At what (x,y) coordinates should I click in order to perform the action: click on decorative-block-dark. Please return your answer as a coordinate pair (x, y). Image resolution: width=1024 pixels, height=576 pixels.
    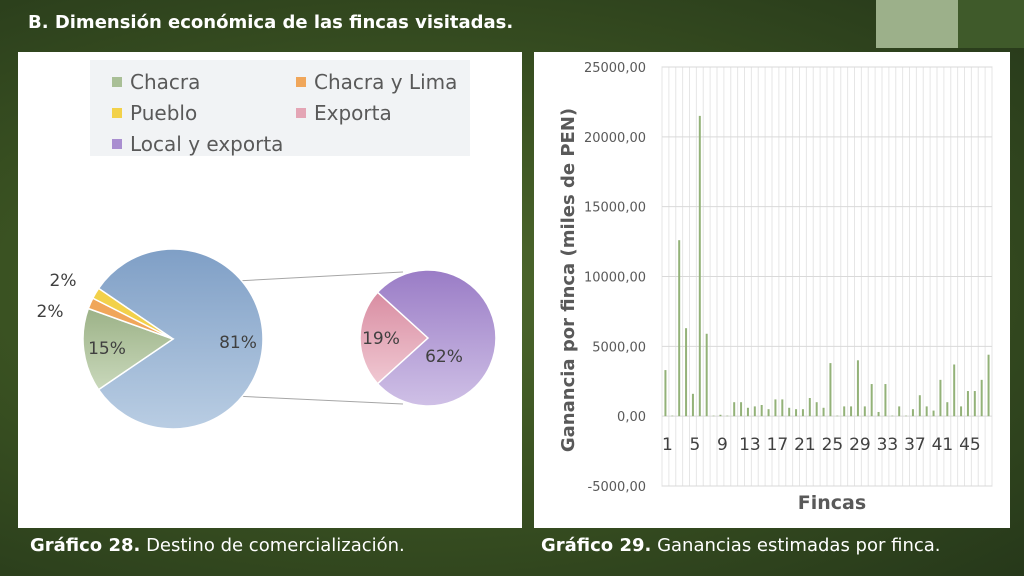
    Looking at the image, I should click on (991, 24).